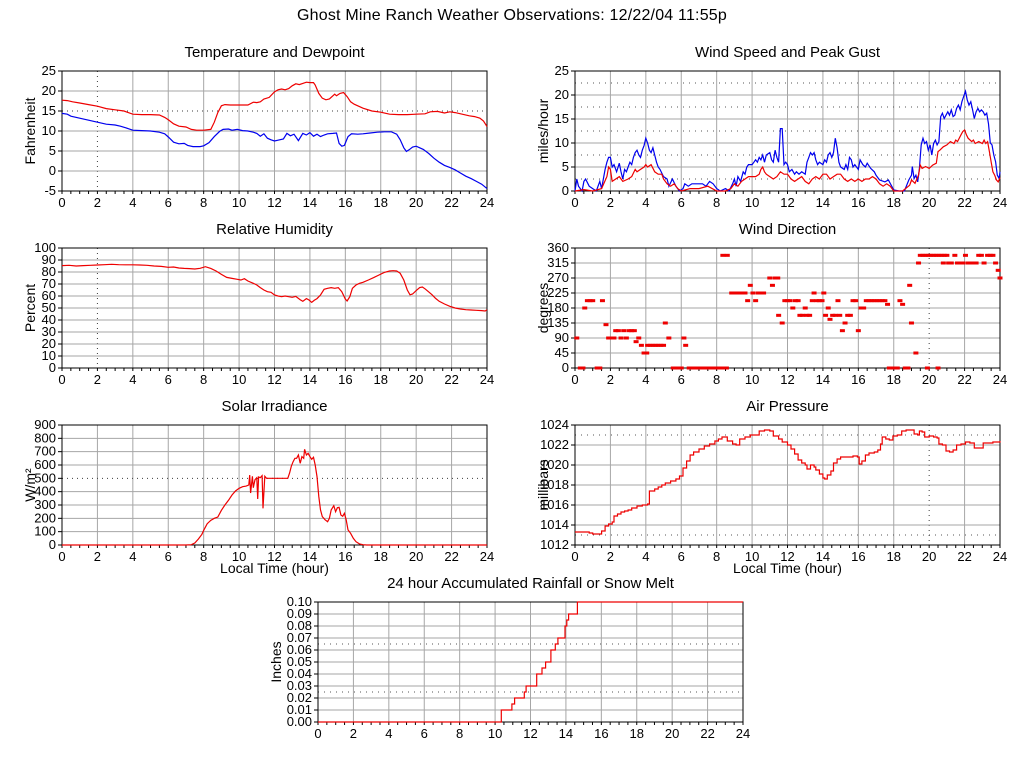 This screenshot has height=768, width=1024. I want to click on chart-title-temperature: Temperature and Dewpoint, so click(274, 52).